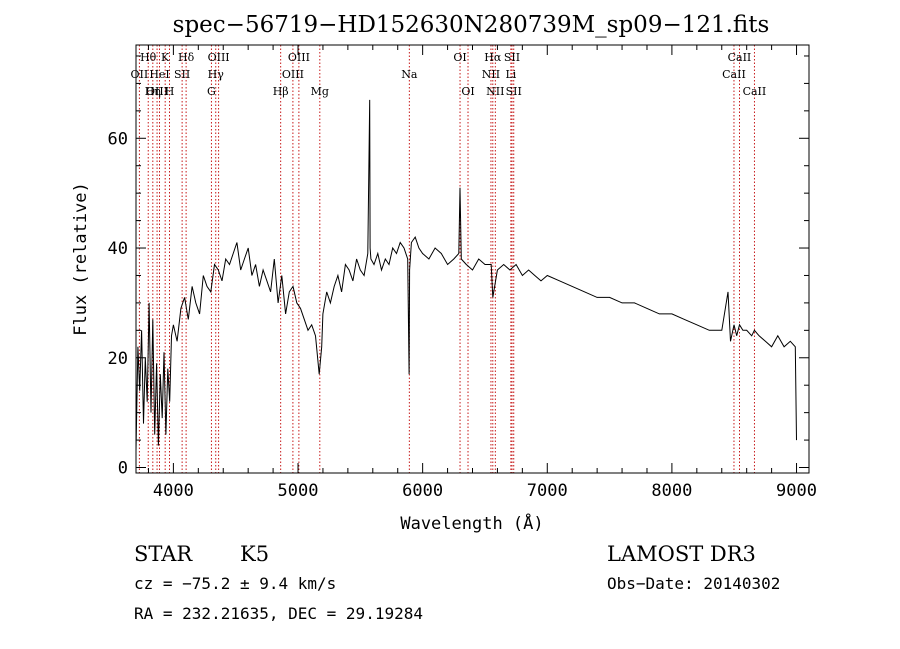 The image size is (900, 649). What do you see at coordinates (491, 74) in the screenshot?
I see `line-label-21: NII` at bounding box center [491, 74].